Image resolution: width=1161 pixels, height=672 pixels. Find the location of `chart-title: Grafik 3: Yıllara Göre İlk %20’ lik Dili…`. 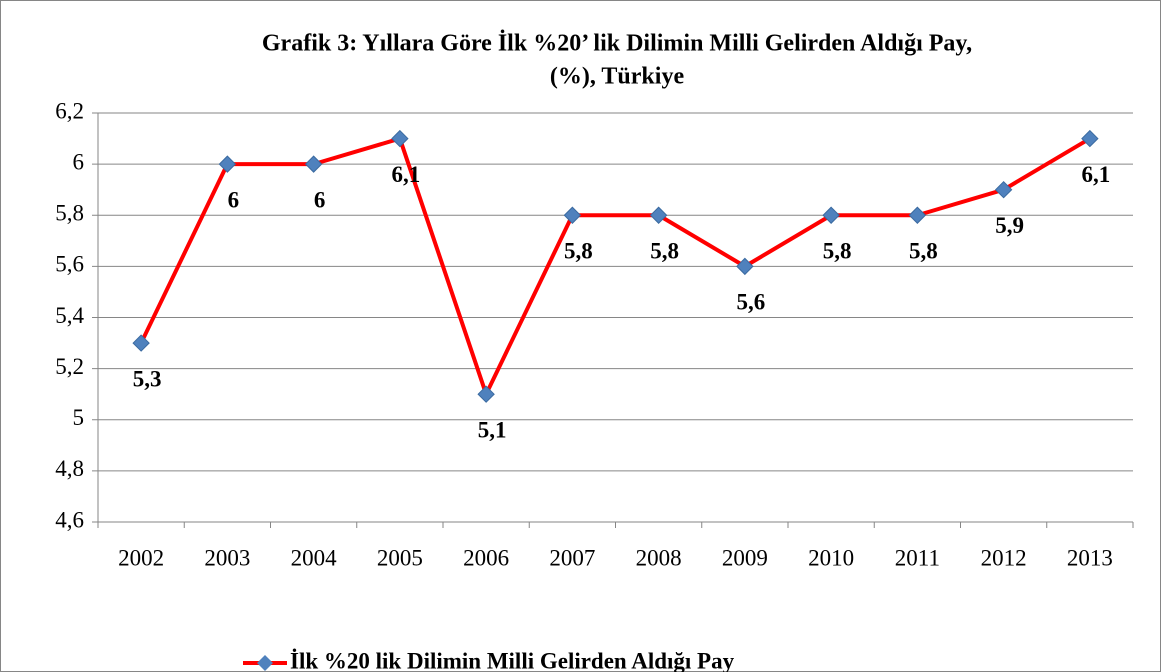

chart-title: Grafik 3: Yıllara Göre İlk %20’ lik Dili… is located at coordinates (617, 44).